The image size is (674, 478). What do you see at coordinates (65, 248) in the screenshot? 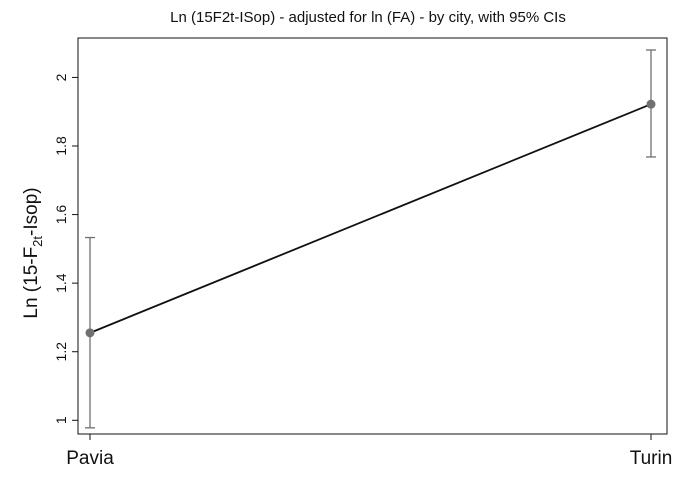
I see `y-axis: 1 1.2 1.4 1.6 1.8 2` at bounding box center [65, 248].